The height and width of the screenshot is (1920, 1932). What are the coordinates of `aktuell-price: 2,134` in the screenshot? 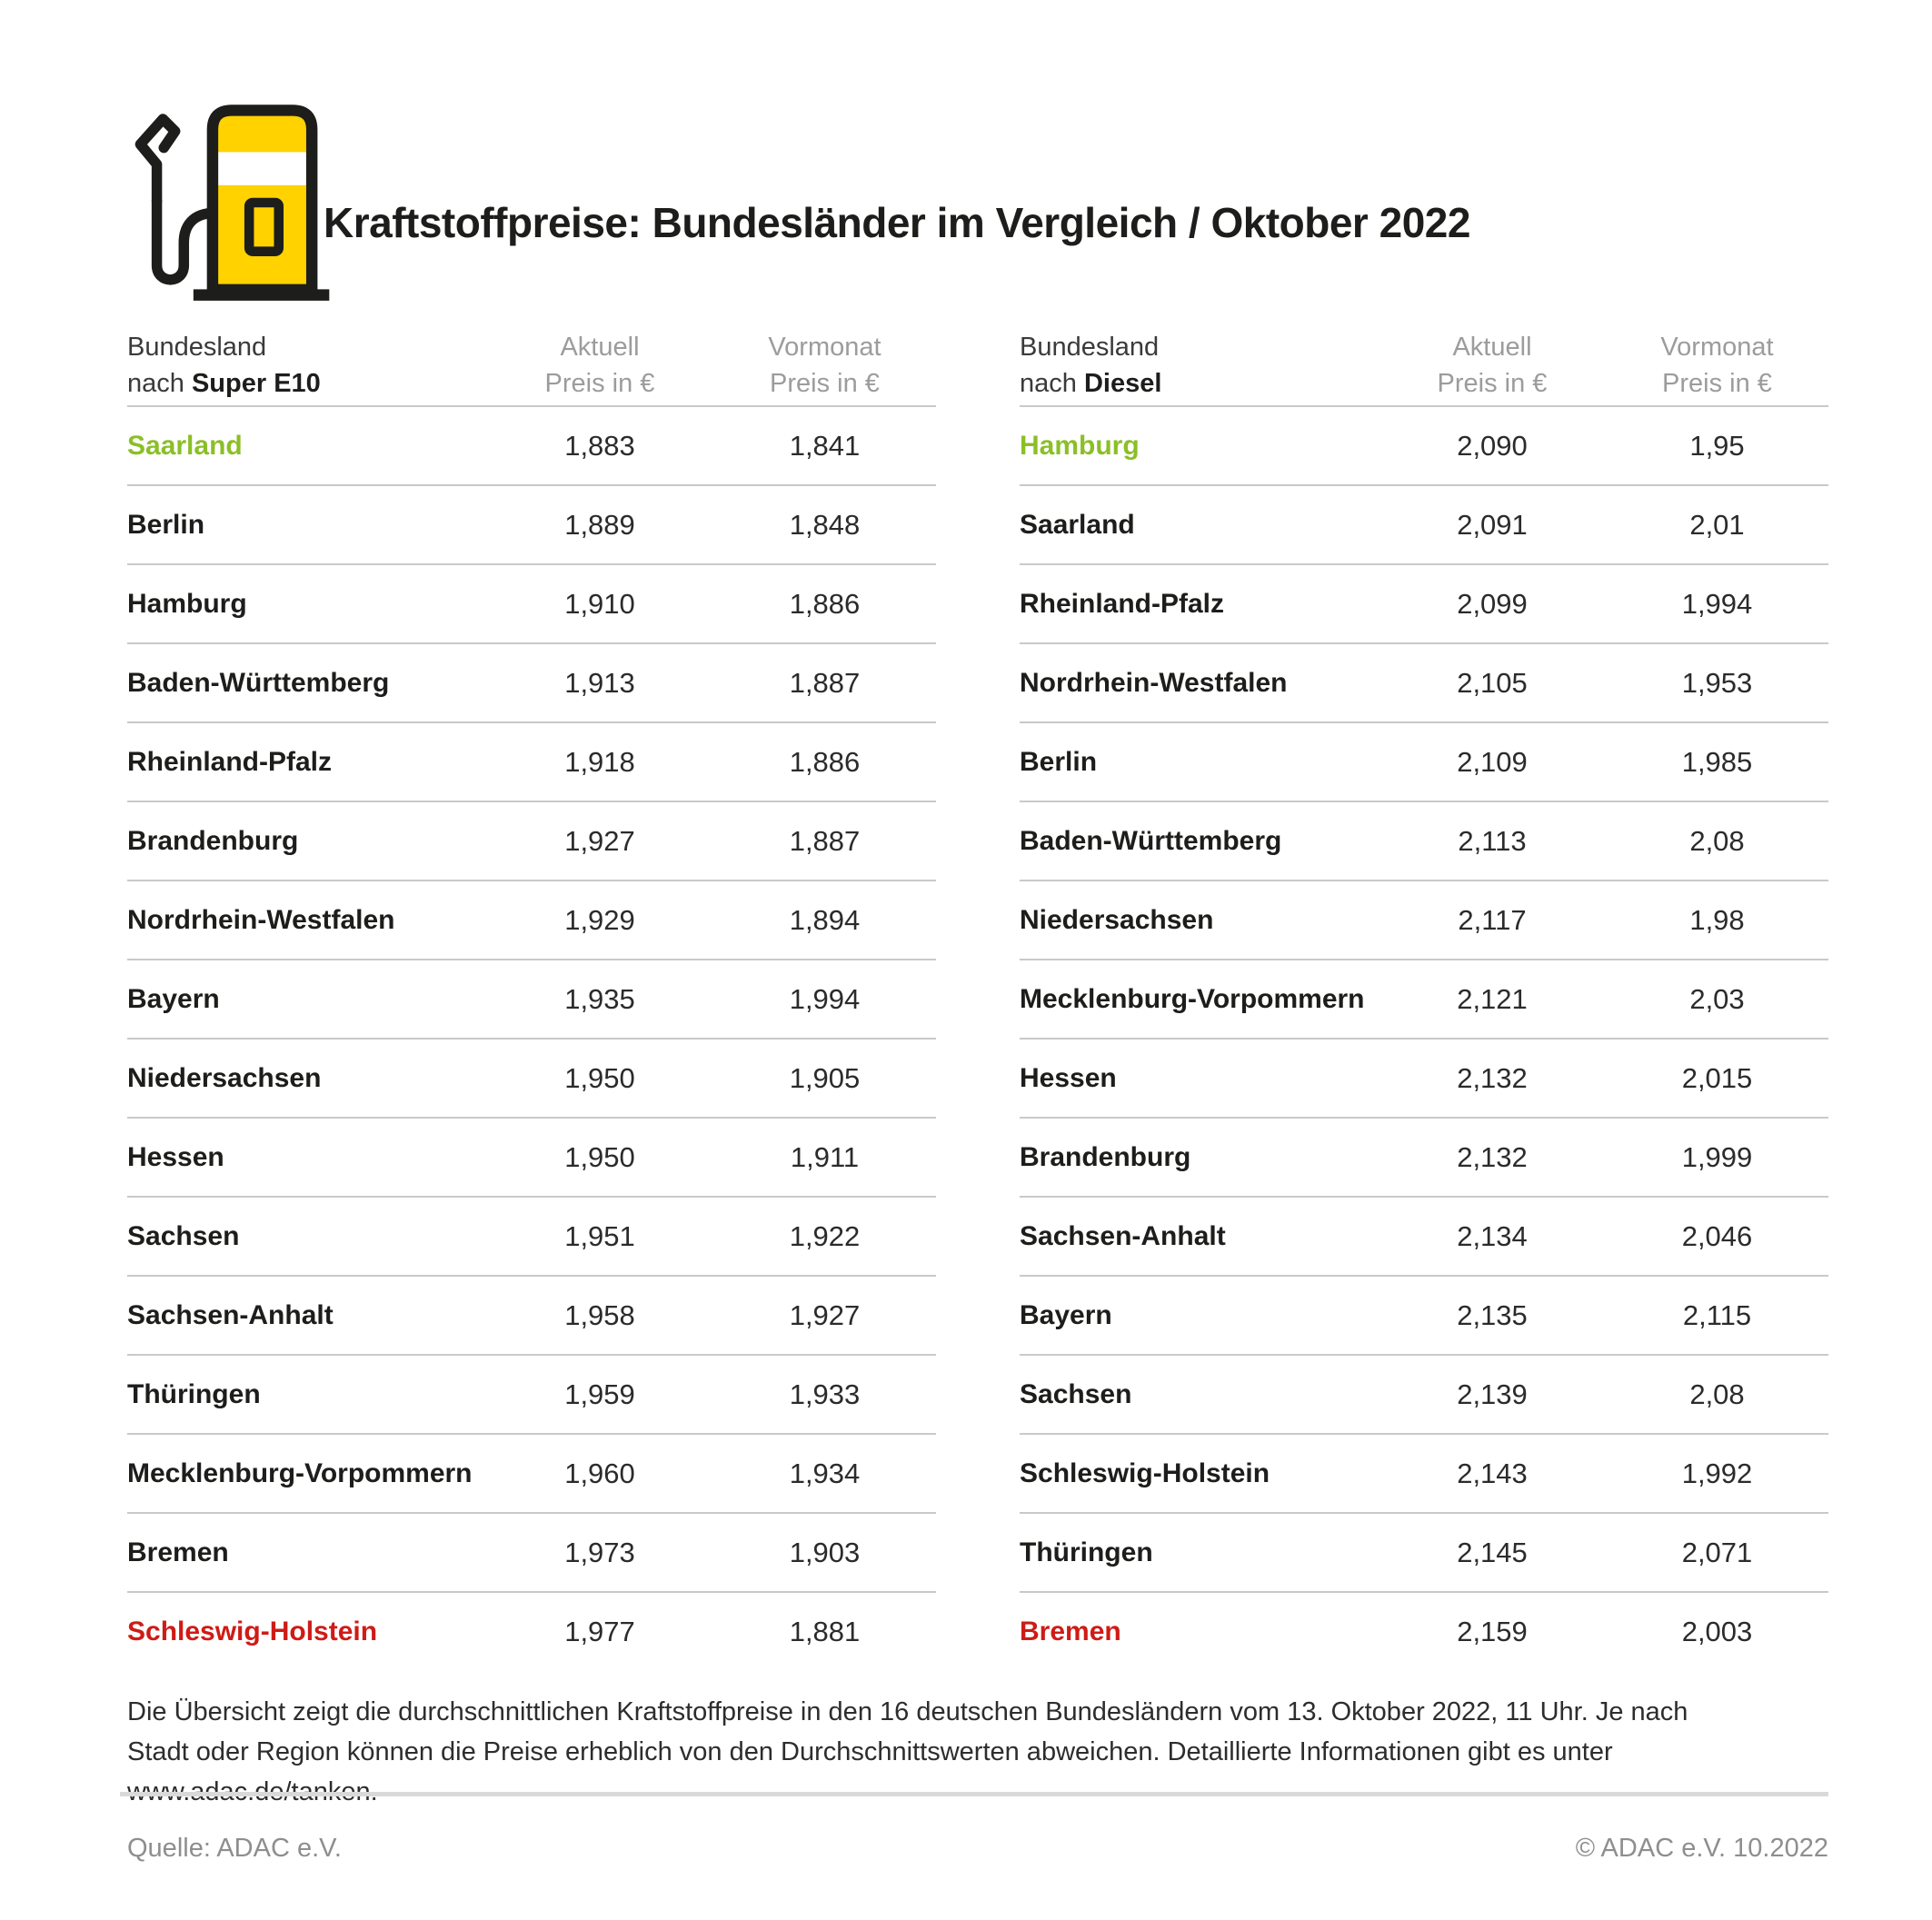 It's located at (1492, 1235).